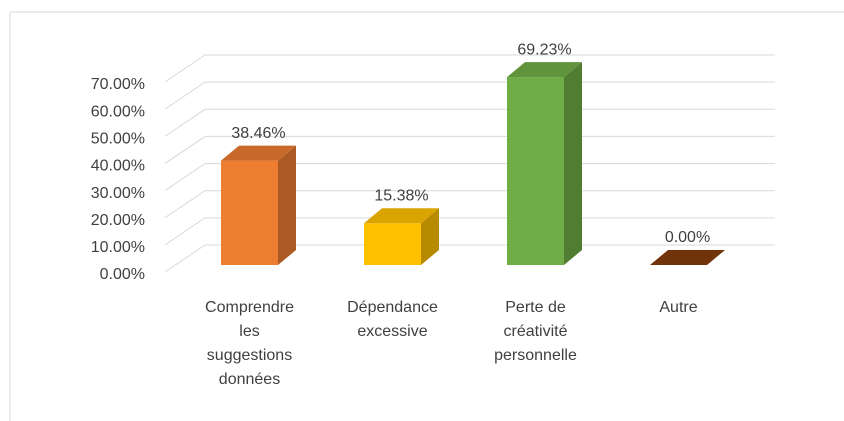  What do you see at coordinates (392, 331) in the screenshot?
I see `x-tick-line: excessive` at bounding box center [392, 331].